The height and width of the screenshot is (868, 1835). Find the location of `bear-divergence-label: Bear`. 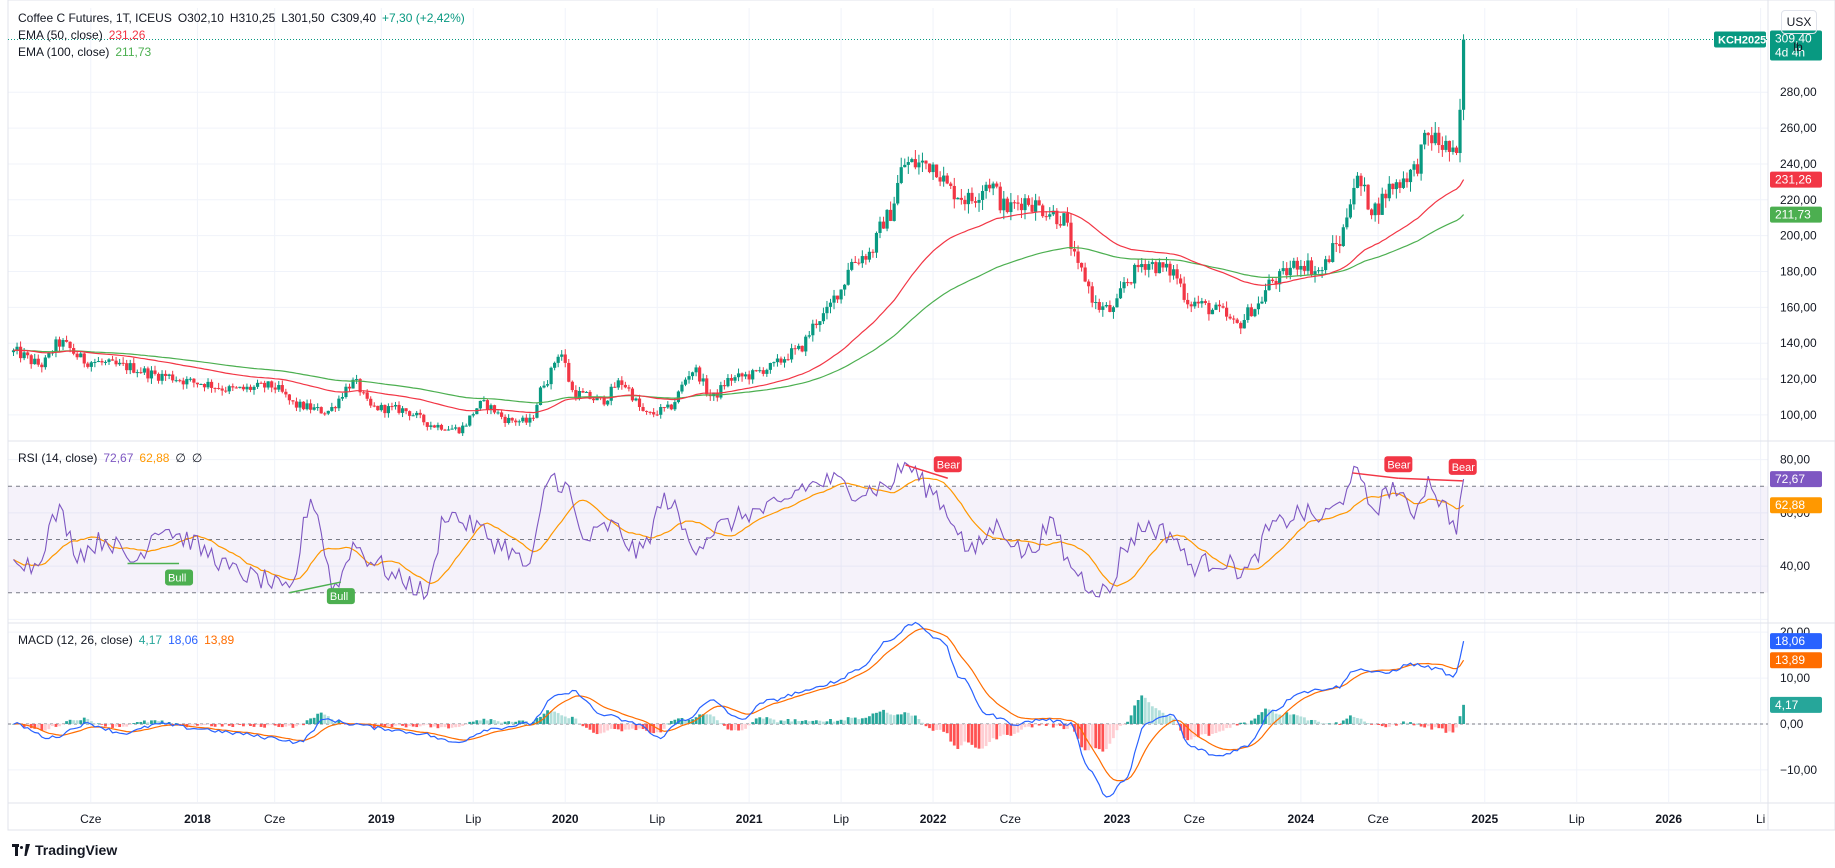

bear-divergence-label: Bear is located at coordinates (1462, 466).